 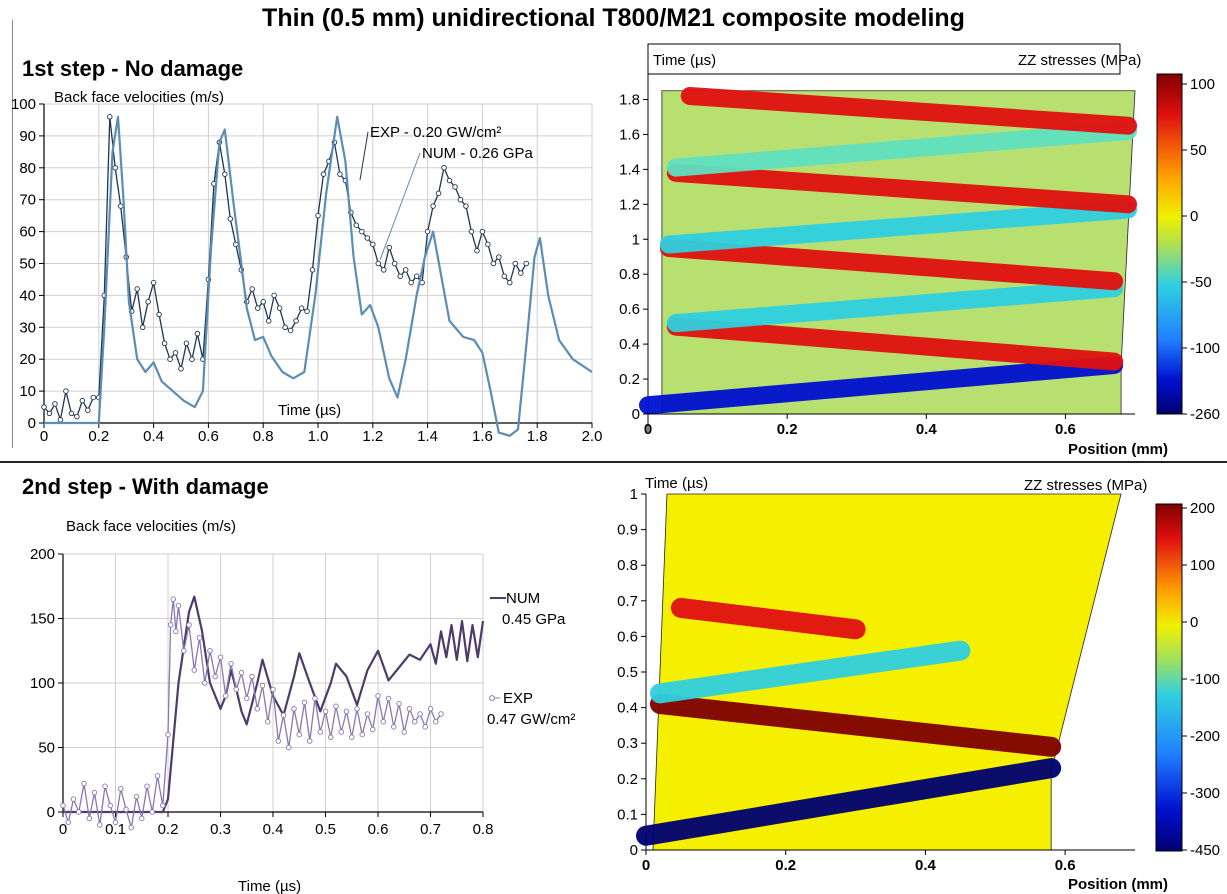 What do you see at coordinates (592, 436) in the screenshot?
I see `x-tick-label: 2.0` at bounding box center [592, 436].